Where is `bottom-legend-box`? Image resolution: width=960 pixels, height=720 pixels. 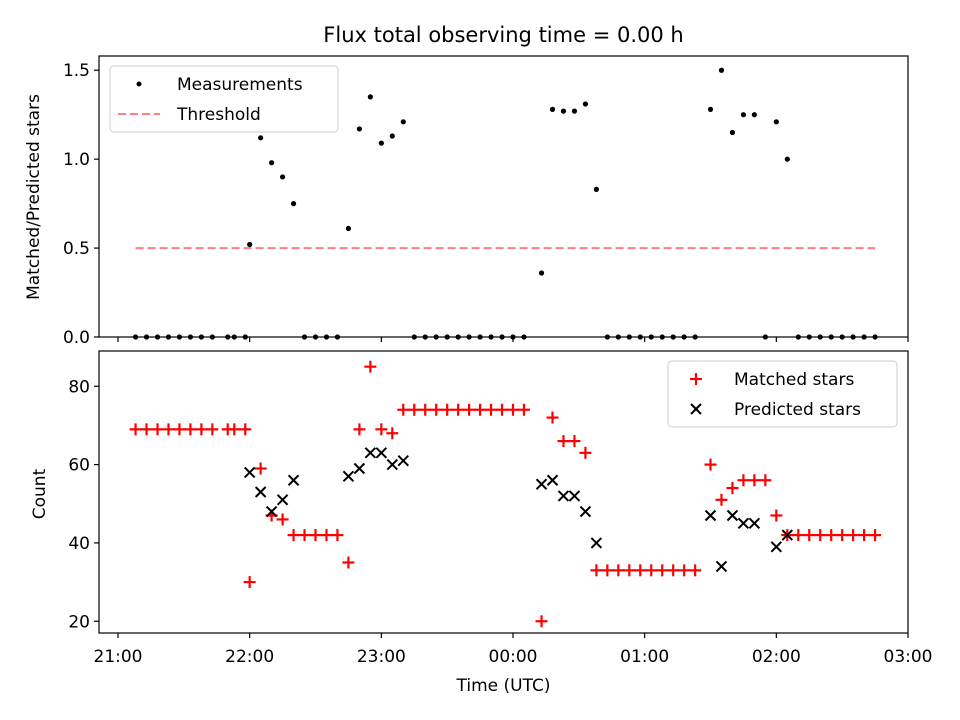 bottom-legend-box is located at coordinates (782, 394).